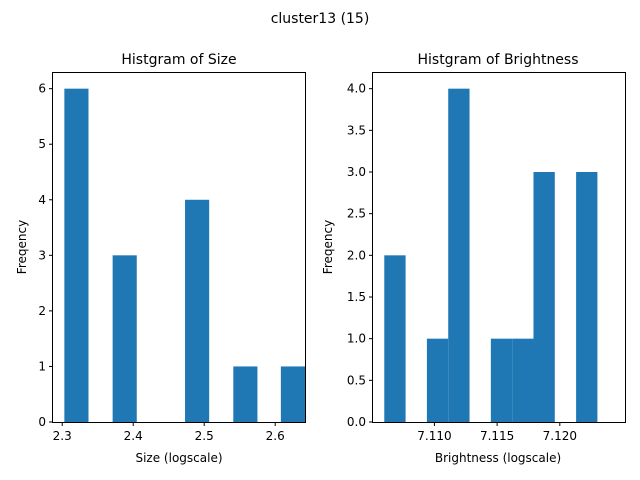 The width and height of the screenshot is (640, 480). What do you see at coordinates (356, 339) in the screenshot?
I see `brightness-histogram-ytick-label: 1.0` at bounding box center [356, 339].